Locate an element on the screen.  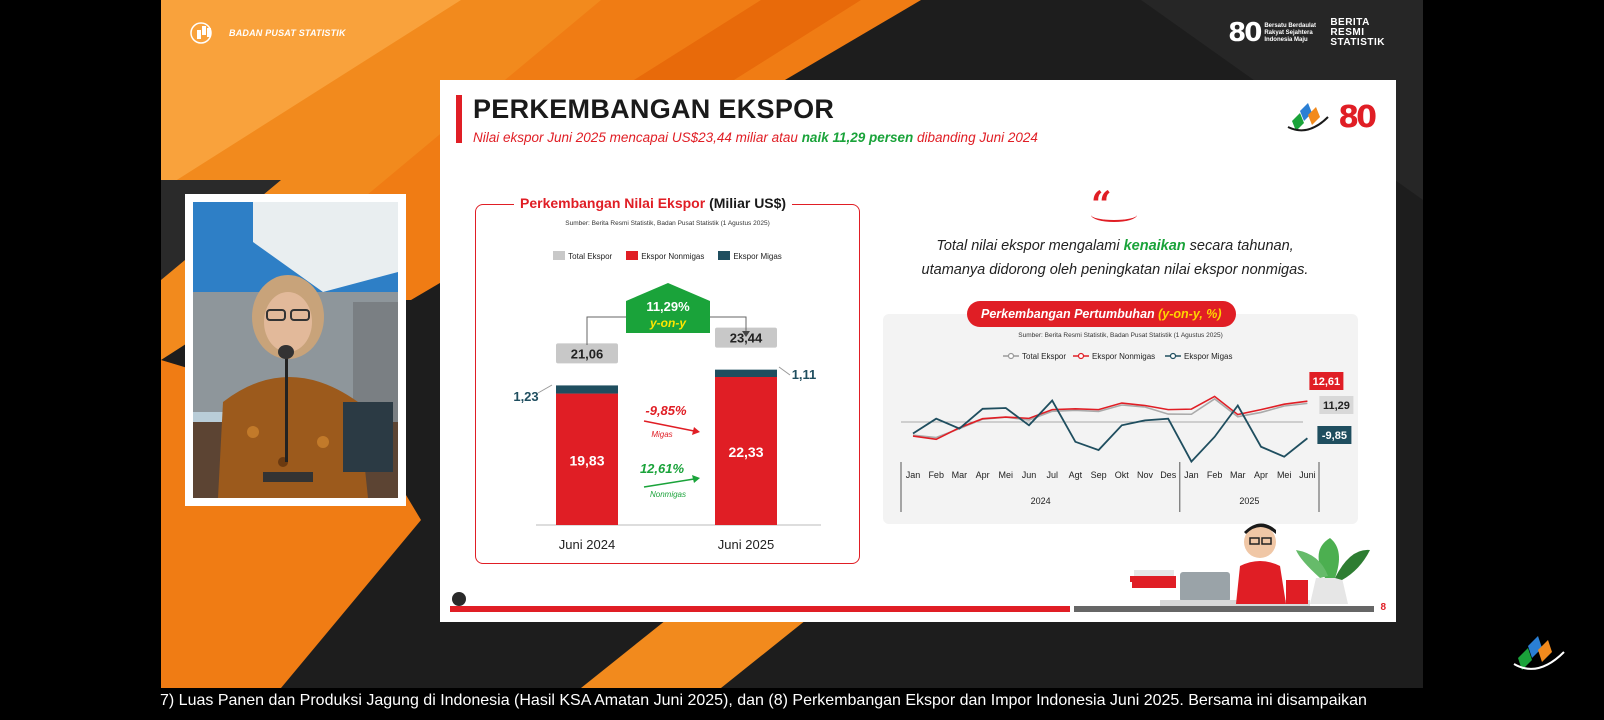
x-tick-label: Jul is located at coordinates (1052, 475).